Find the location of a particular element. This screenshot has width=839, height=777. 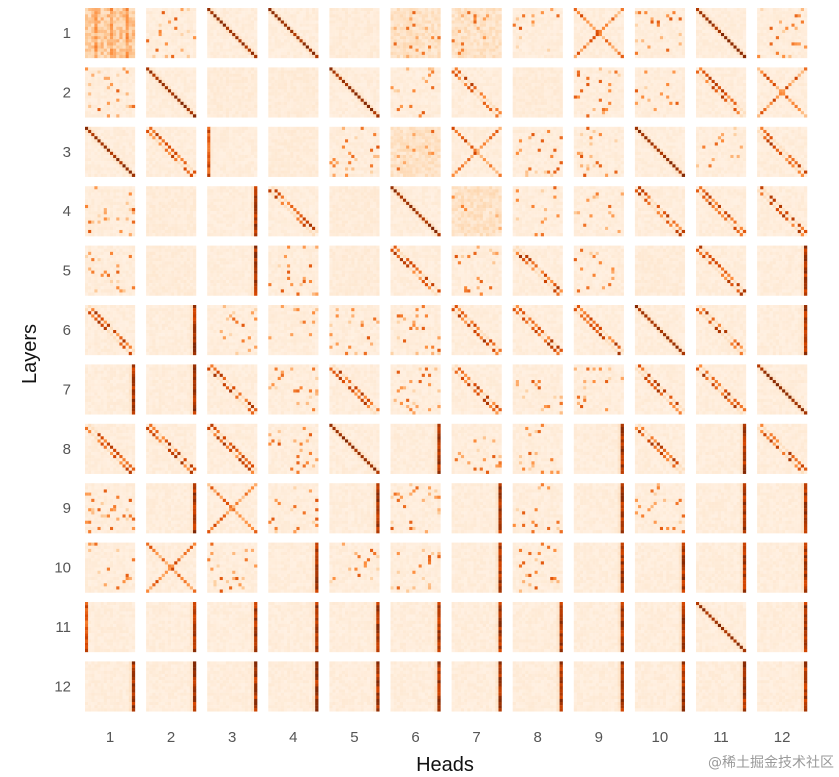

x-tick-label: 10 is located at coordinates (660, 737).